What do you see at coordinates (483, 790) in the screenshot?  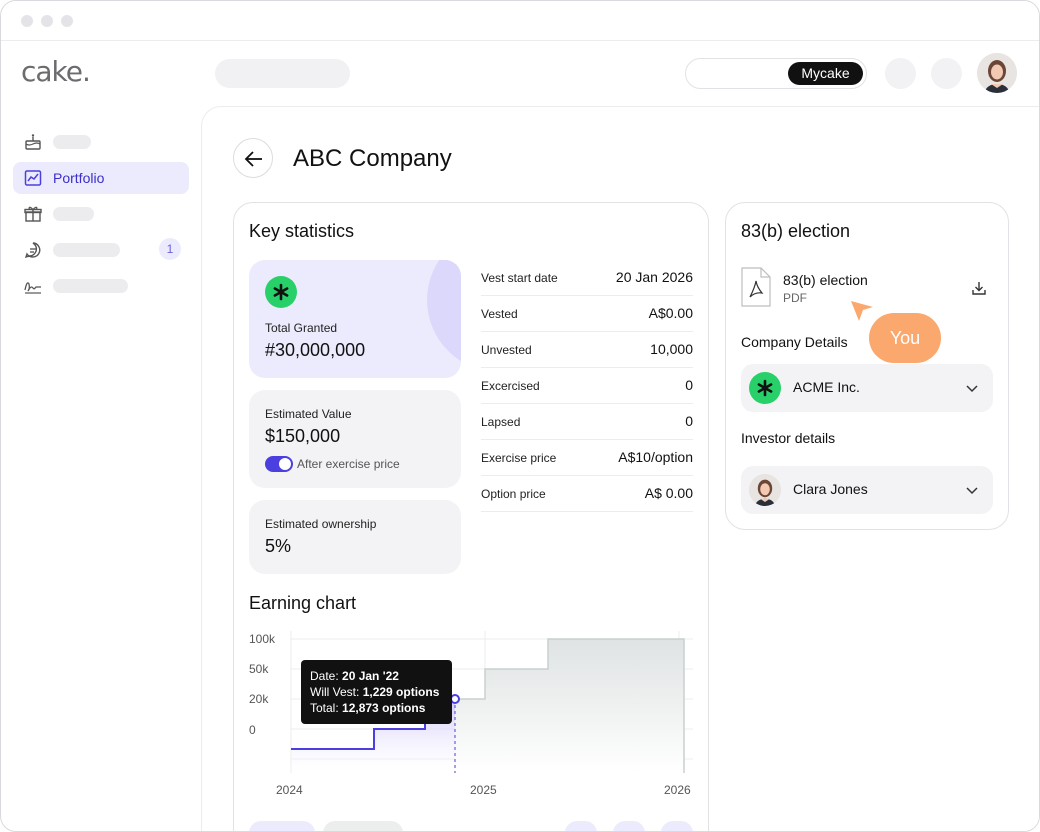 I see `x-tick-label: 2025` at bounding box center [483, 790].